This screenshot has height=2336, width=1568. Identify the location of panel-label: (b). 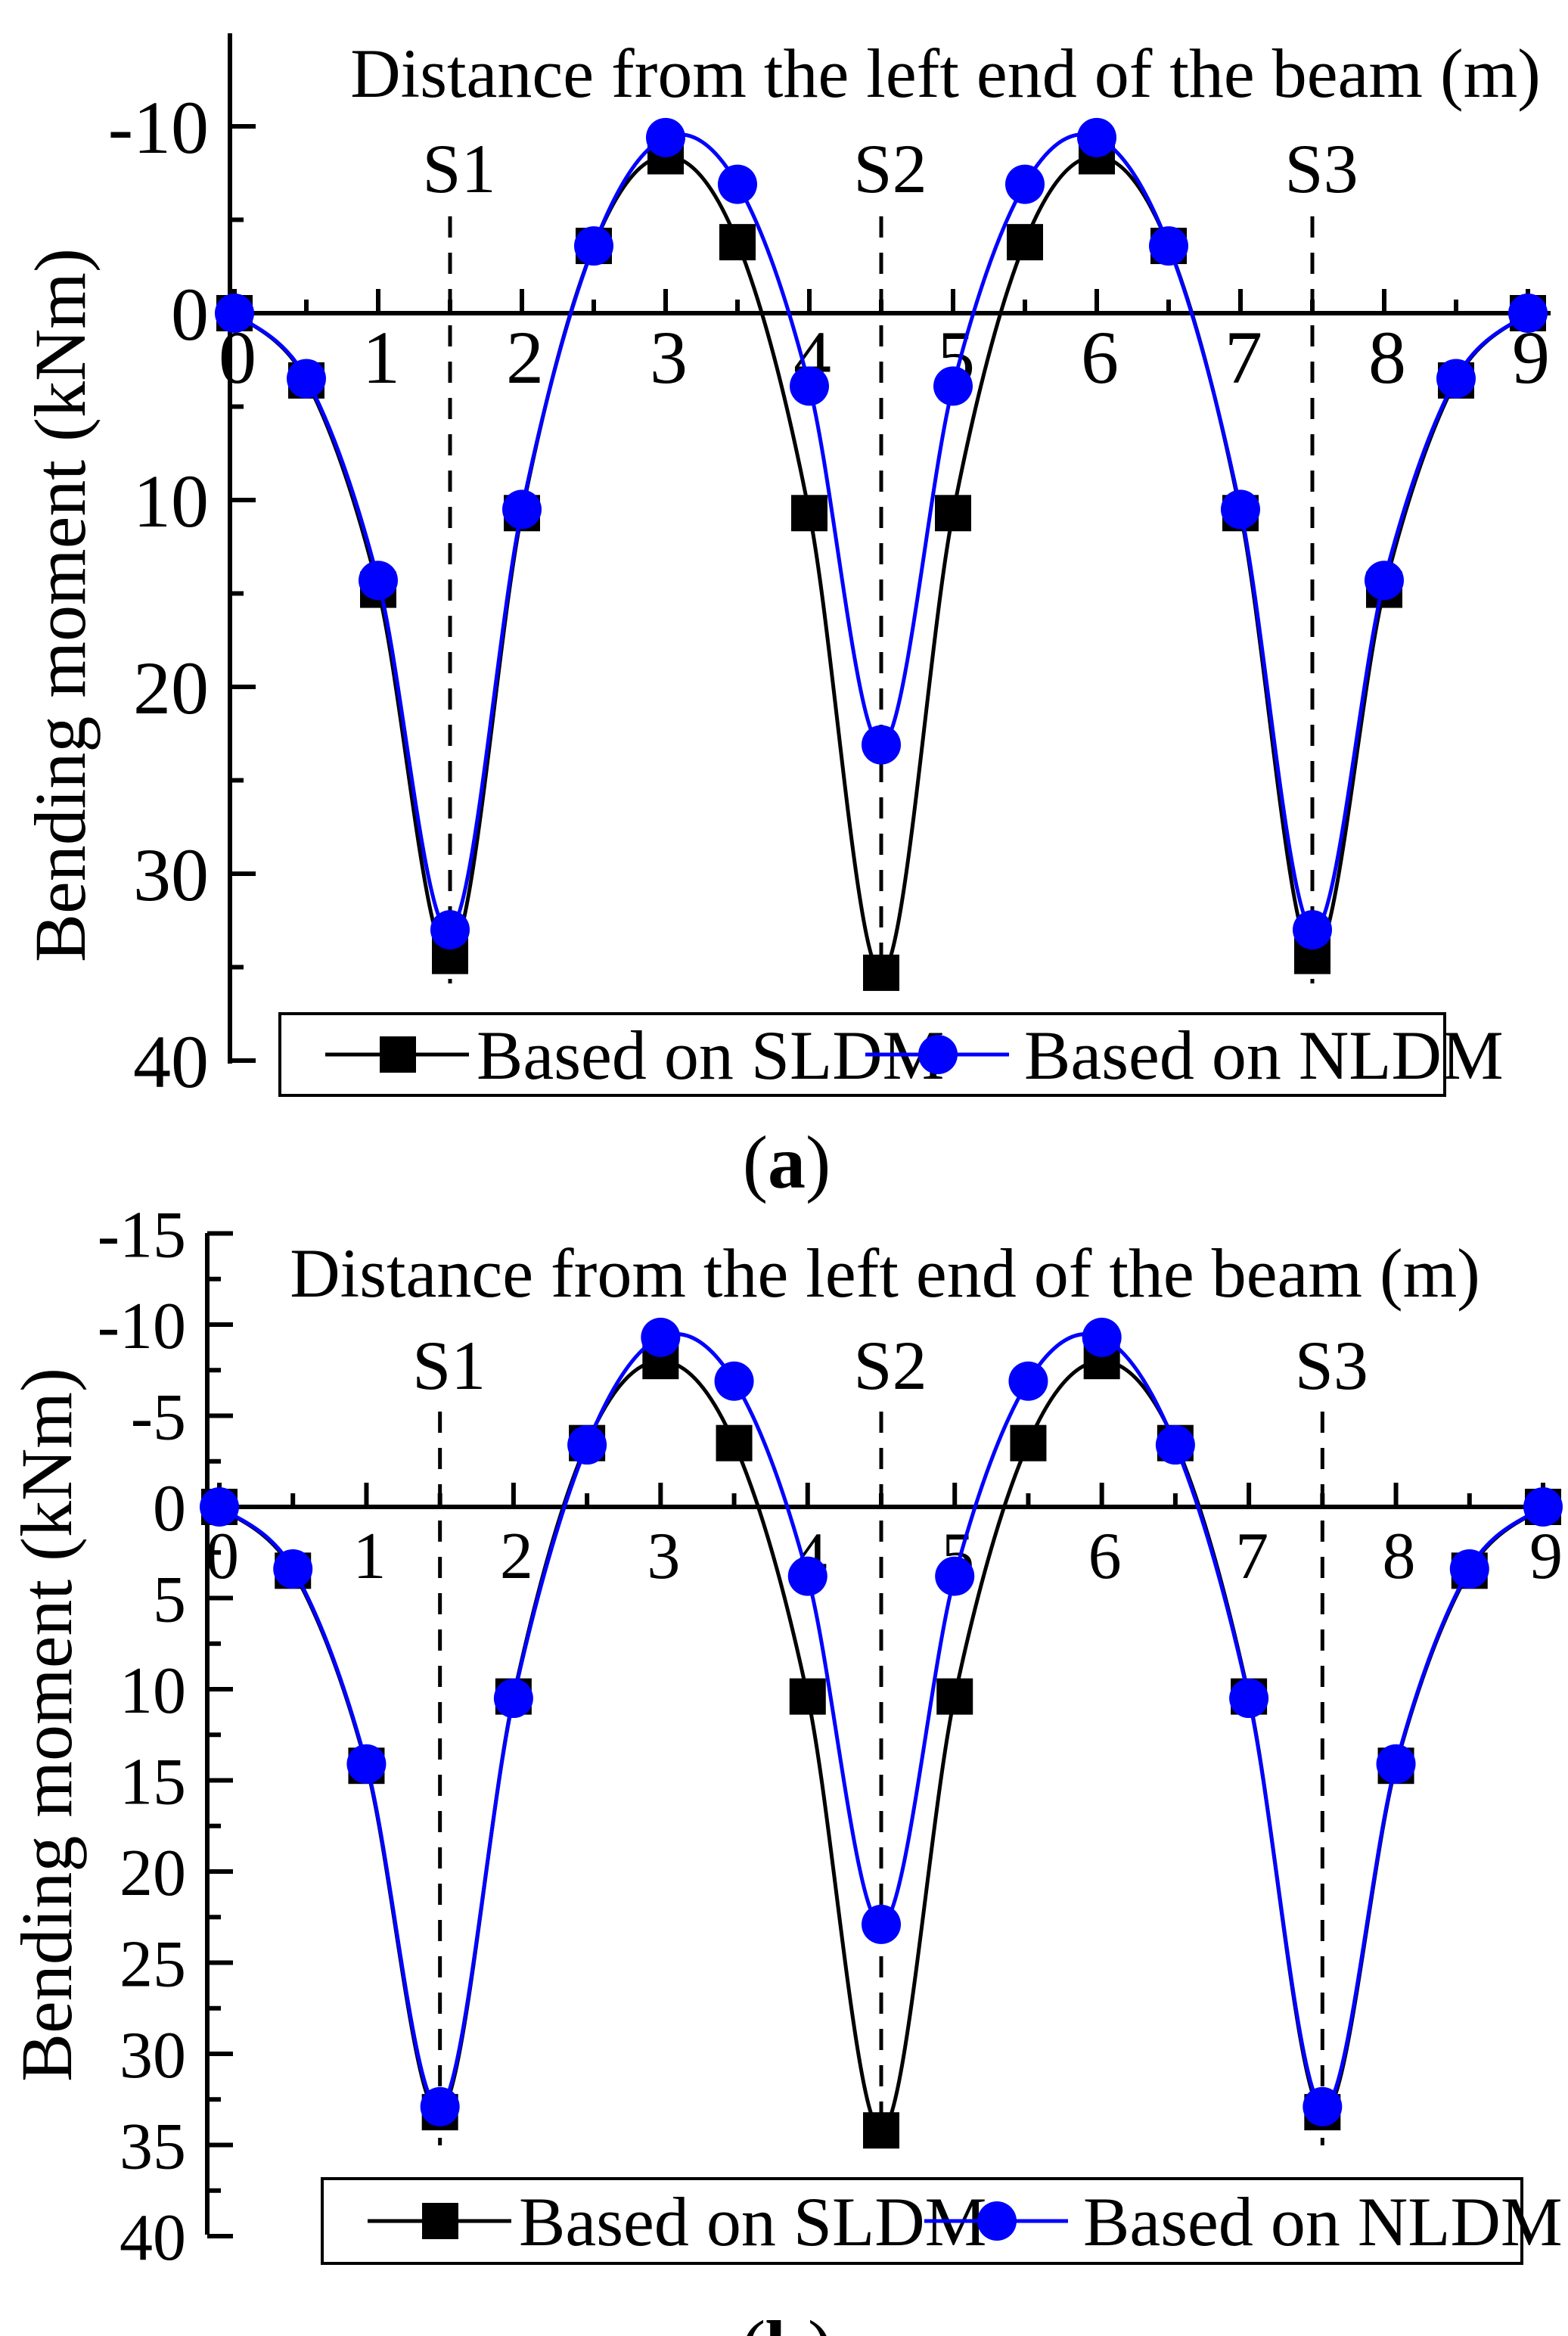
(787, 2320).